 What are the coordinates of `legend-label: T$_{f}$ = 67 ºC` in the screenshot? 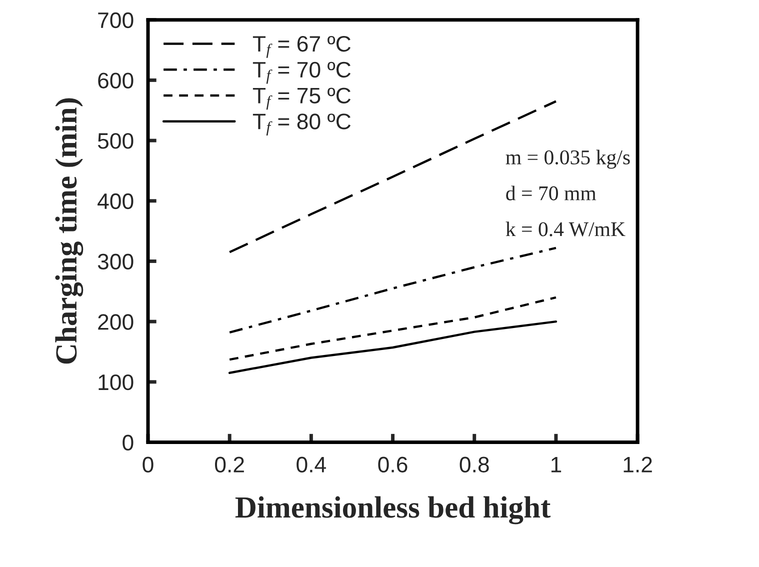 It's located at (301, 47).